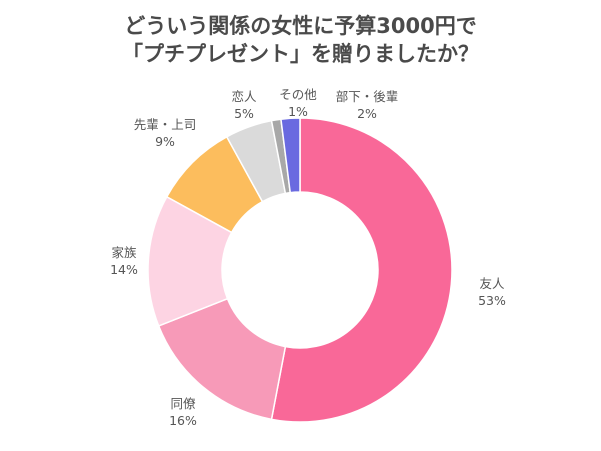 The width and height of the screenshot is (601, 451). I want to click on slice-value-label: 14%, so click(124, 269).